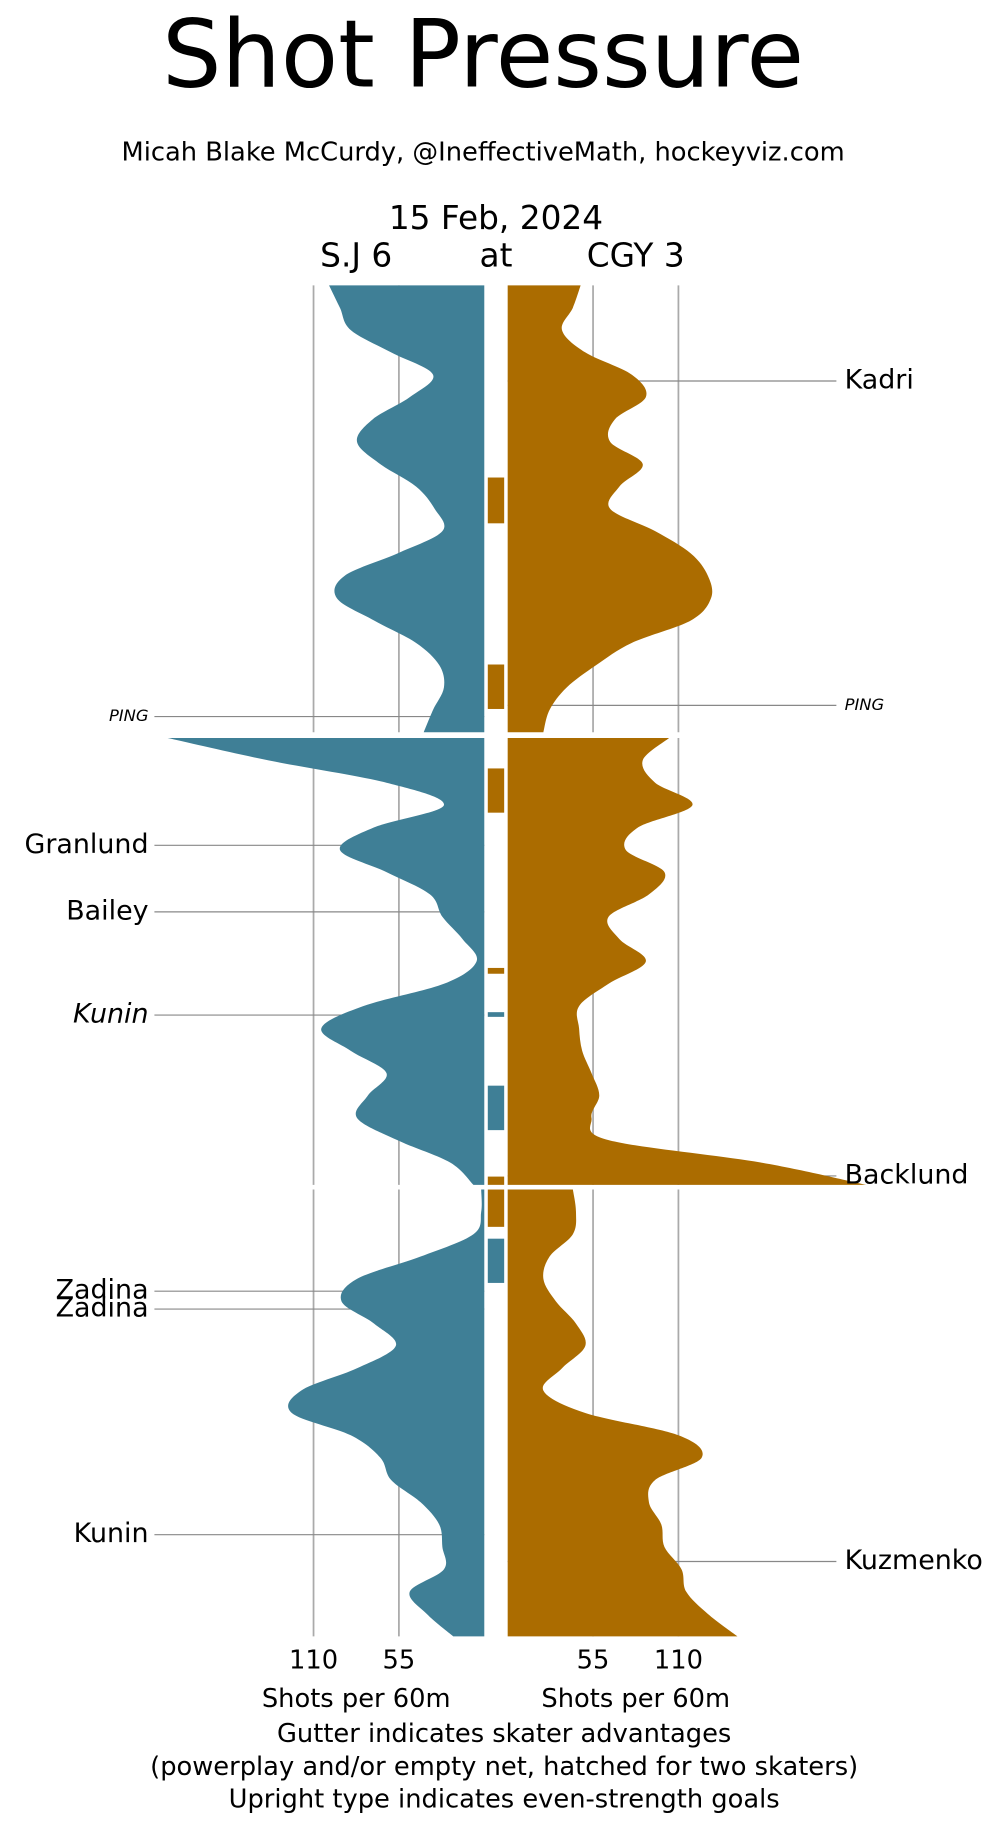 The width and height of the screenshot is (1006, 1827). Describe the element at coordinates (496, 218) in the screenshot. I see `game-date: 15 Feb, 2024` at that location.